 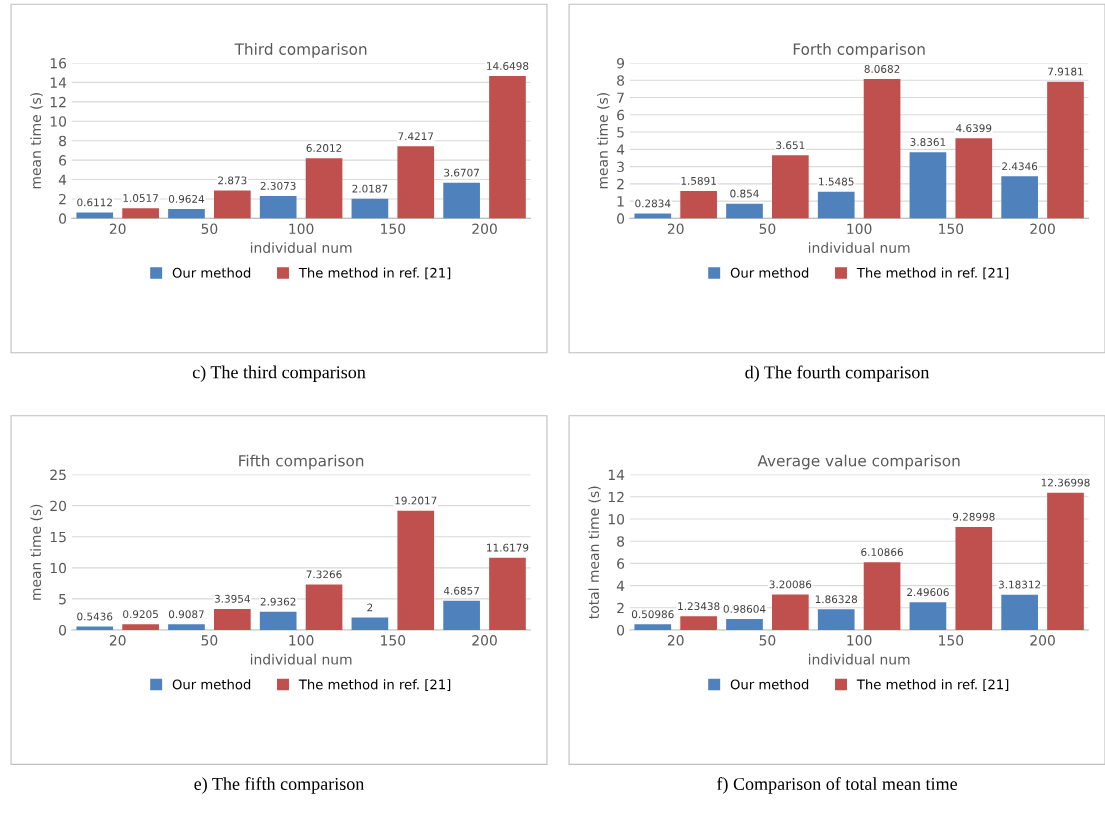 I want to click on text: c) The third comparison, so click(x=279, y=373).